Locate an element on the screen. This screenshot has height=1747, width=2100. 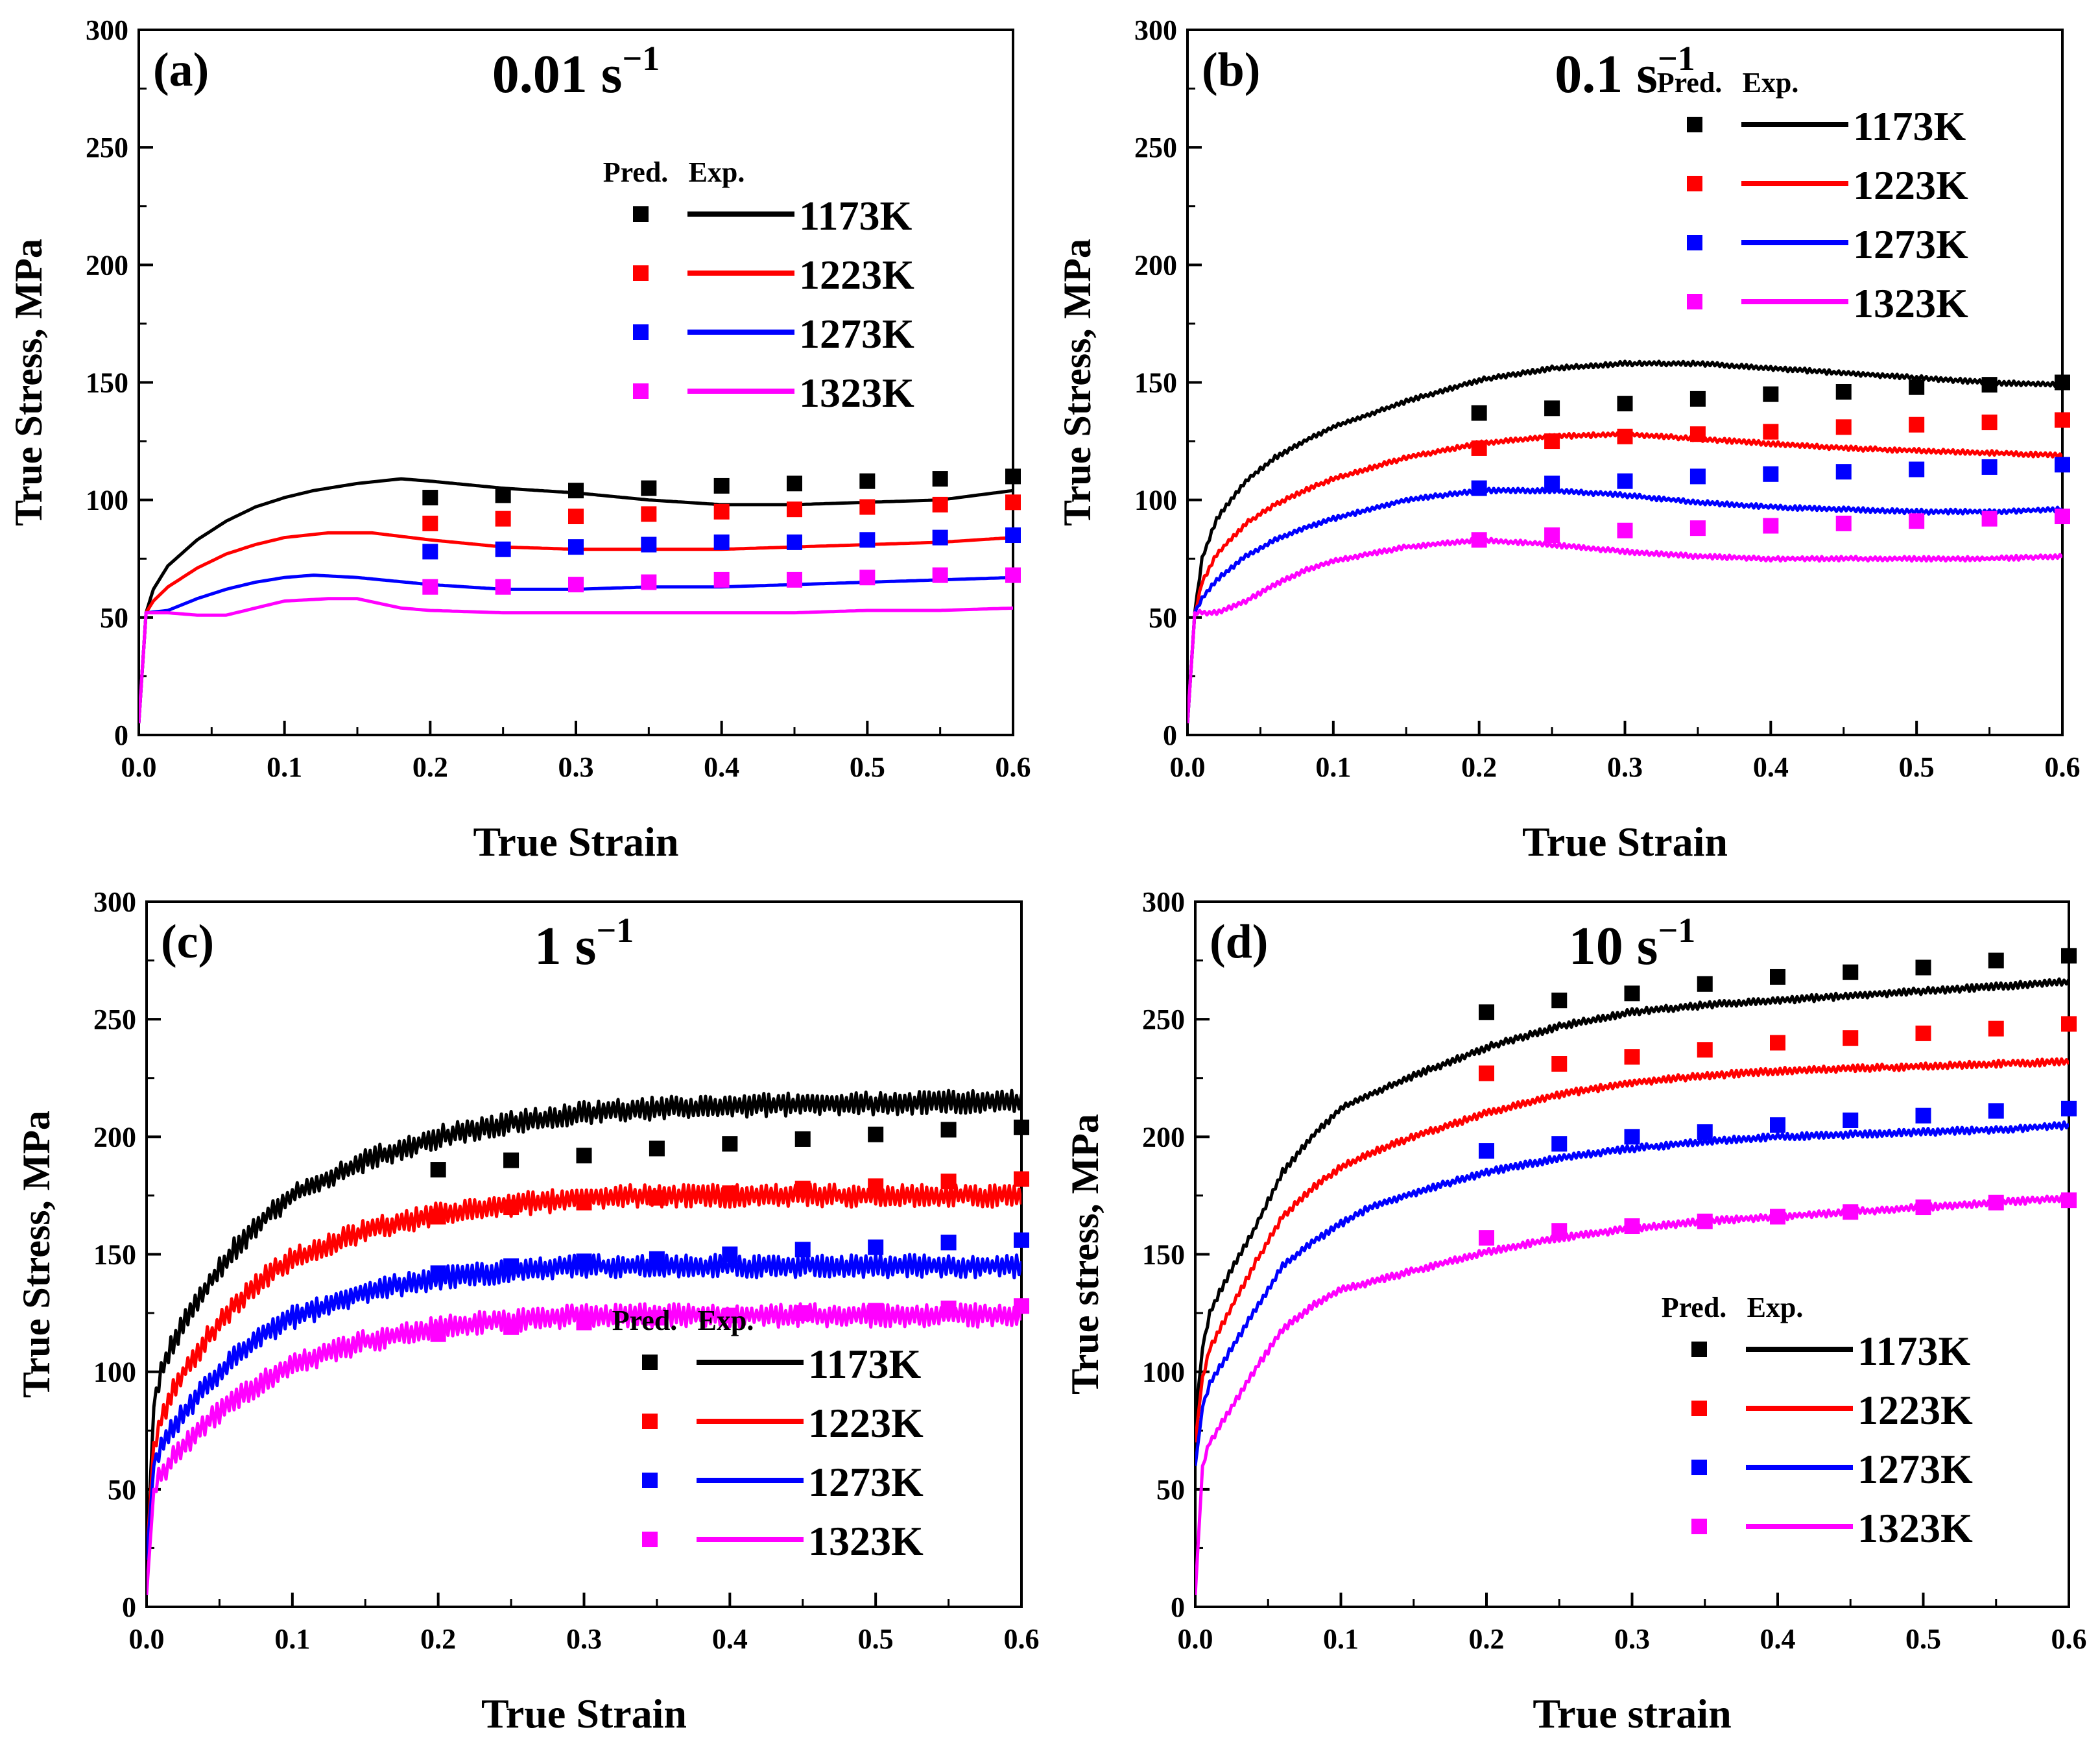
y-tick-label: 150 is located at coordinates (1155, 383).